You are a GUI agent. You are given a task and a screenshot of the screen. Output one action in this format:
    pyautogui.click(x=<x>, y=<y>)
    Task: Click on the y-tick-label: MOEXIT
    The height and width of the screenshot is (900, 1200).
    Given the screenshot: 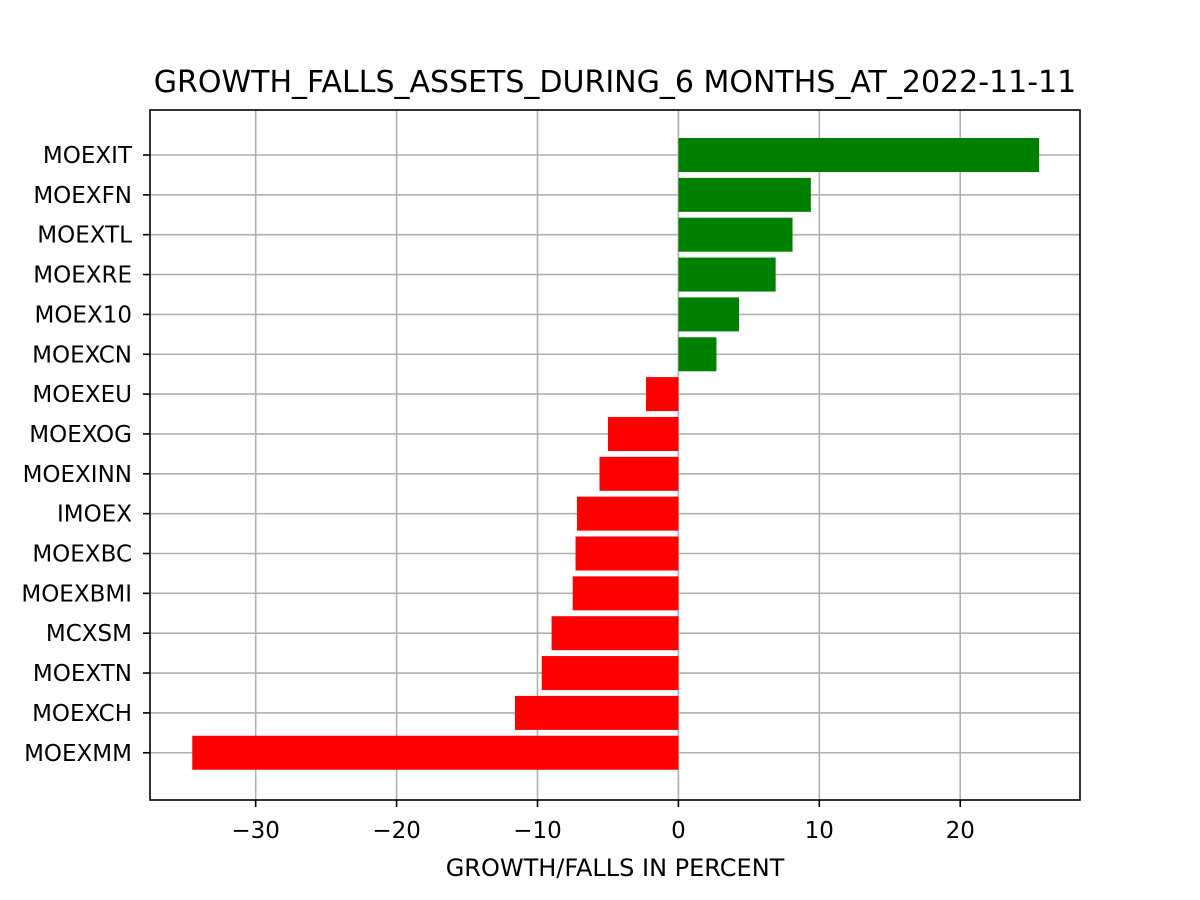 What is the action you would take?
    pyautogui.click(x=88, y=156)
    